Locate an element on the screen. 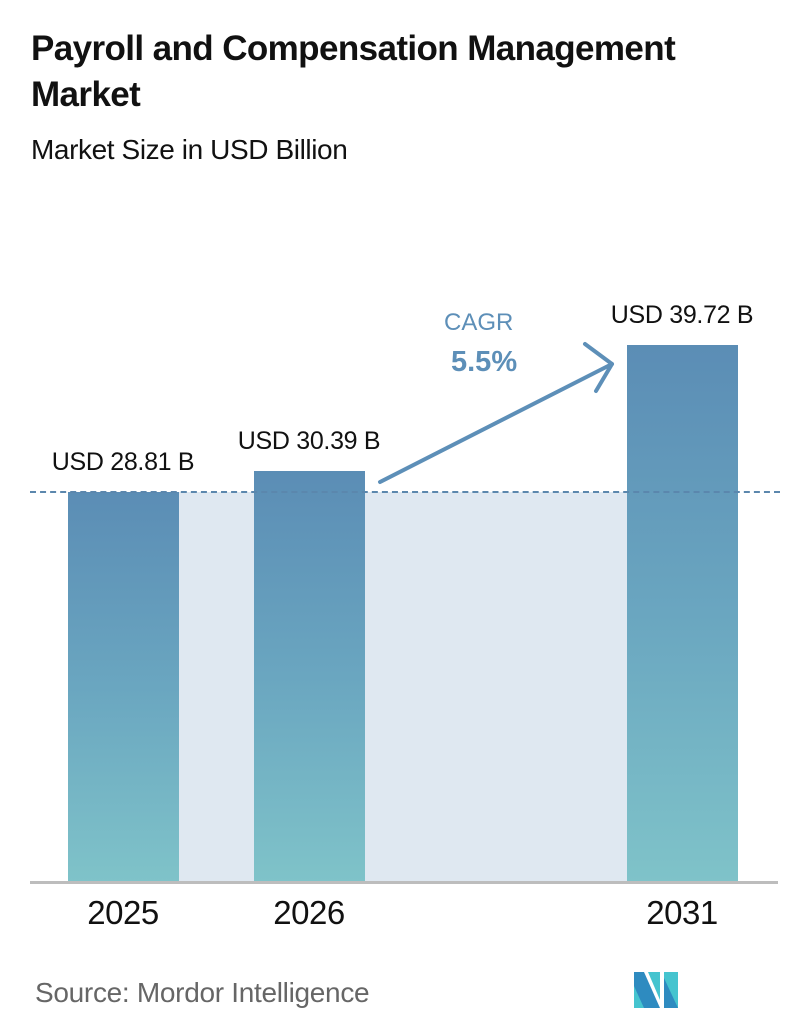 This screenshot has width=796, height=1034. mordor-intelligence-logo-icon is located at coordinates (656, 990).